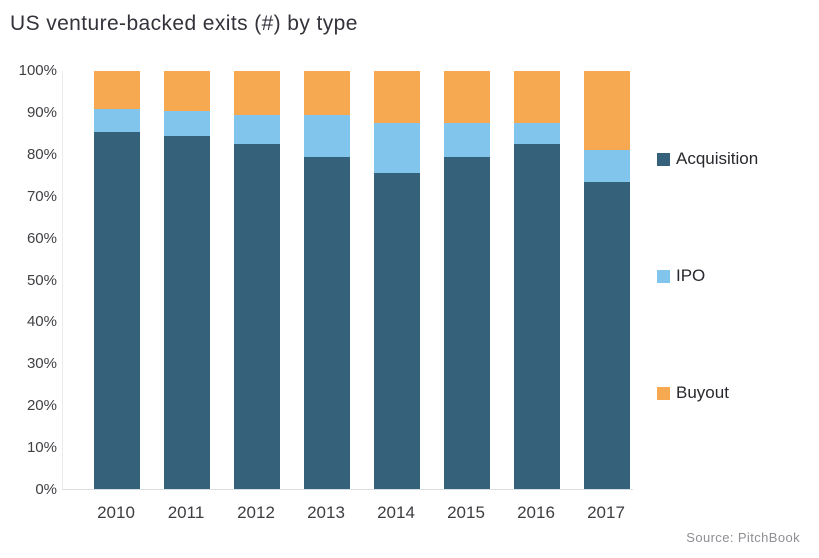 This screenshot has width=819, height=558. Describe the element at coordinates (743, 537) in the screenshot. I see `source-note: Source: PitchBook` at that location.